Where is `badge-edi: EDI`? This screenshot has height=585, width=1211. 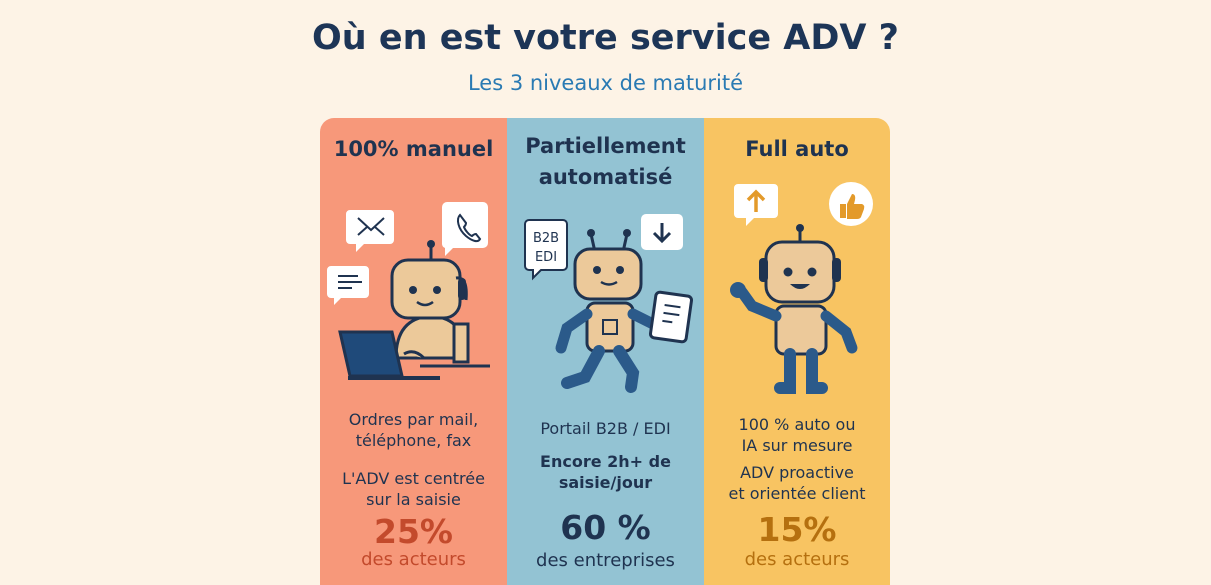
badge-edi: EDI is located at coordinates (546, 257).